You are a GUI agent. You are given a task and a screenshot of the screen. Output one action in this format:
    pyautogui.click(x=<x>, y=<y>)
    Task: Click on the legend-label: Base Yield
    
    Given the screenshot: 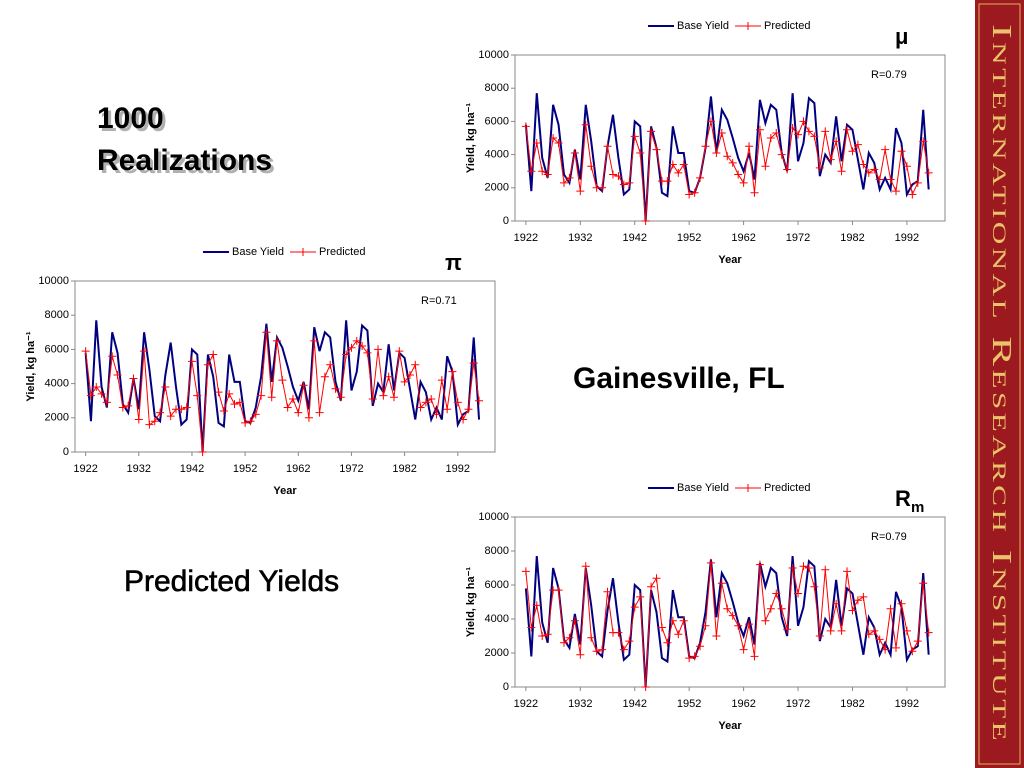 What is the action you would take?
    pyautogui.click(x=258, y=252)
    